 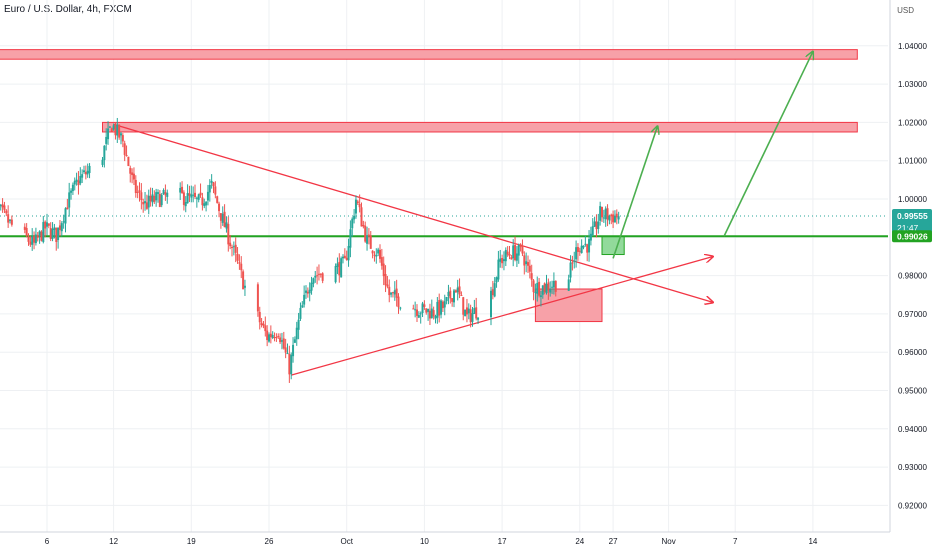 What do you see at coordinates (912, 199) in the screenshot?
I see `price-tick-label: 1.00000` at bounding box center [912, 199].